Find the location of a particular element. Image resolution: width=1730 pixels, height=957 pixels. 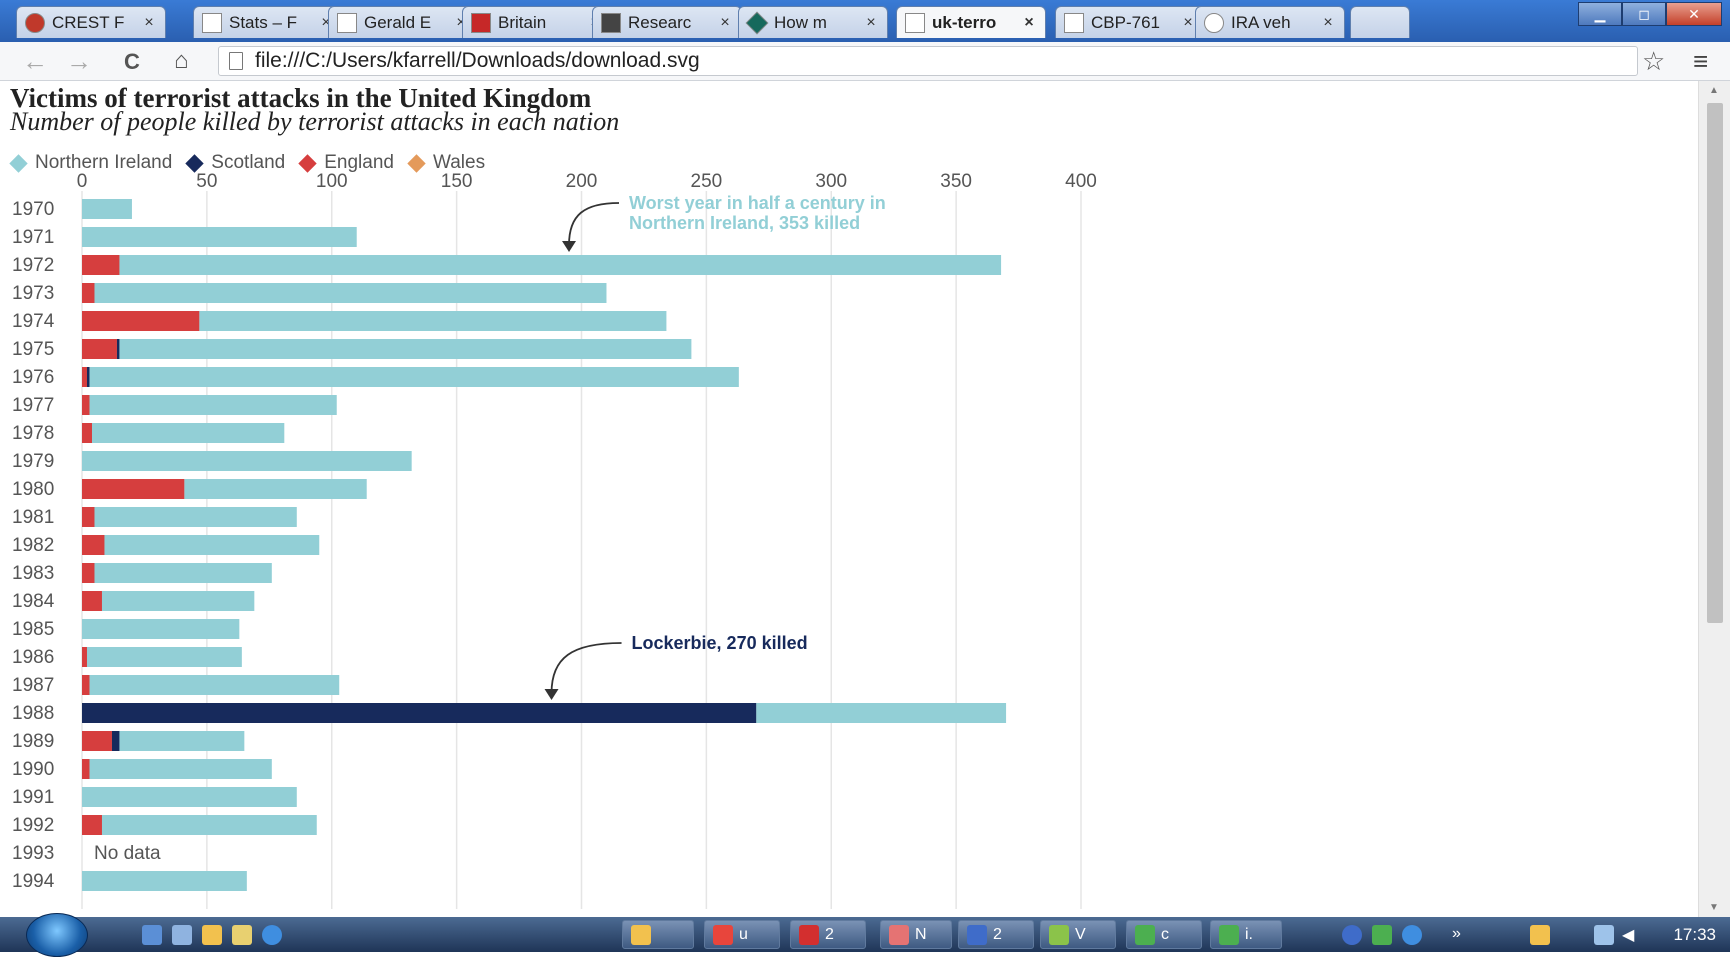

taskbar-button-label: N is located at coordinates (921, 934).